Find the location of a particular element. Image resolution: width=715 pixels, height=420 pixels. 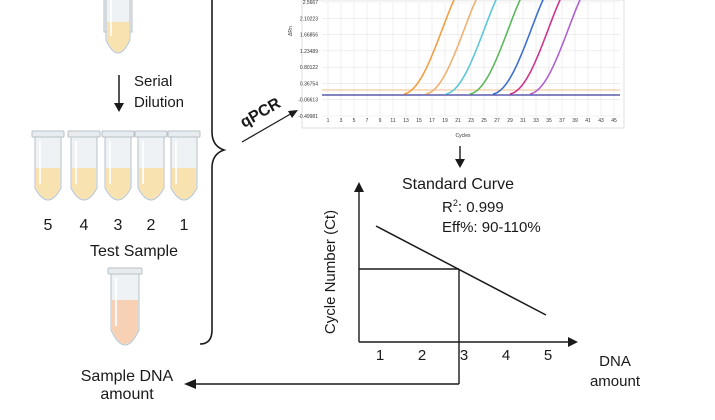

amp-y-tick: -0.49981 is located at coordinates (308, 117).